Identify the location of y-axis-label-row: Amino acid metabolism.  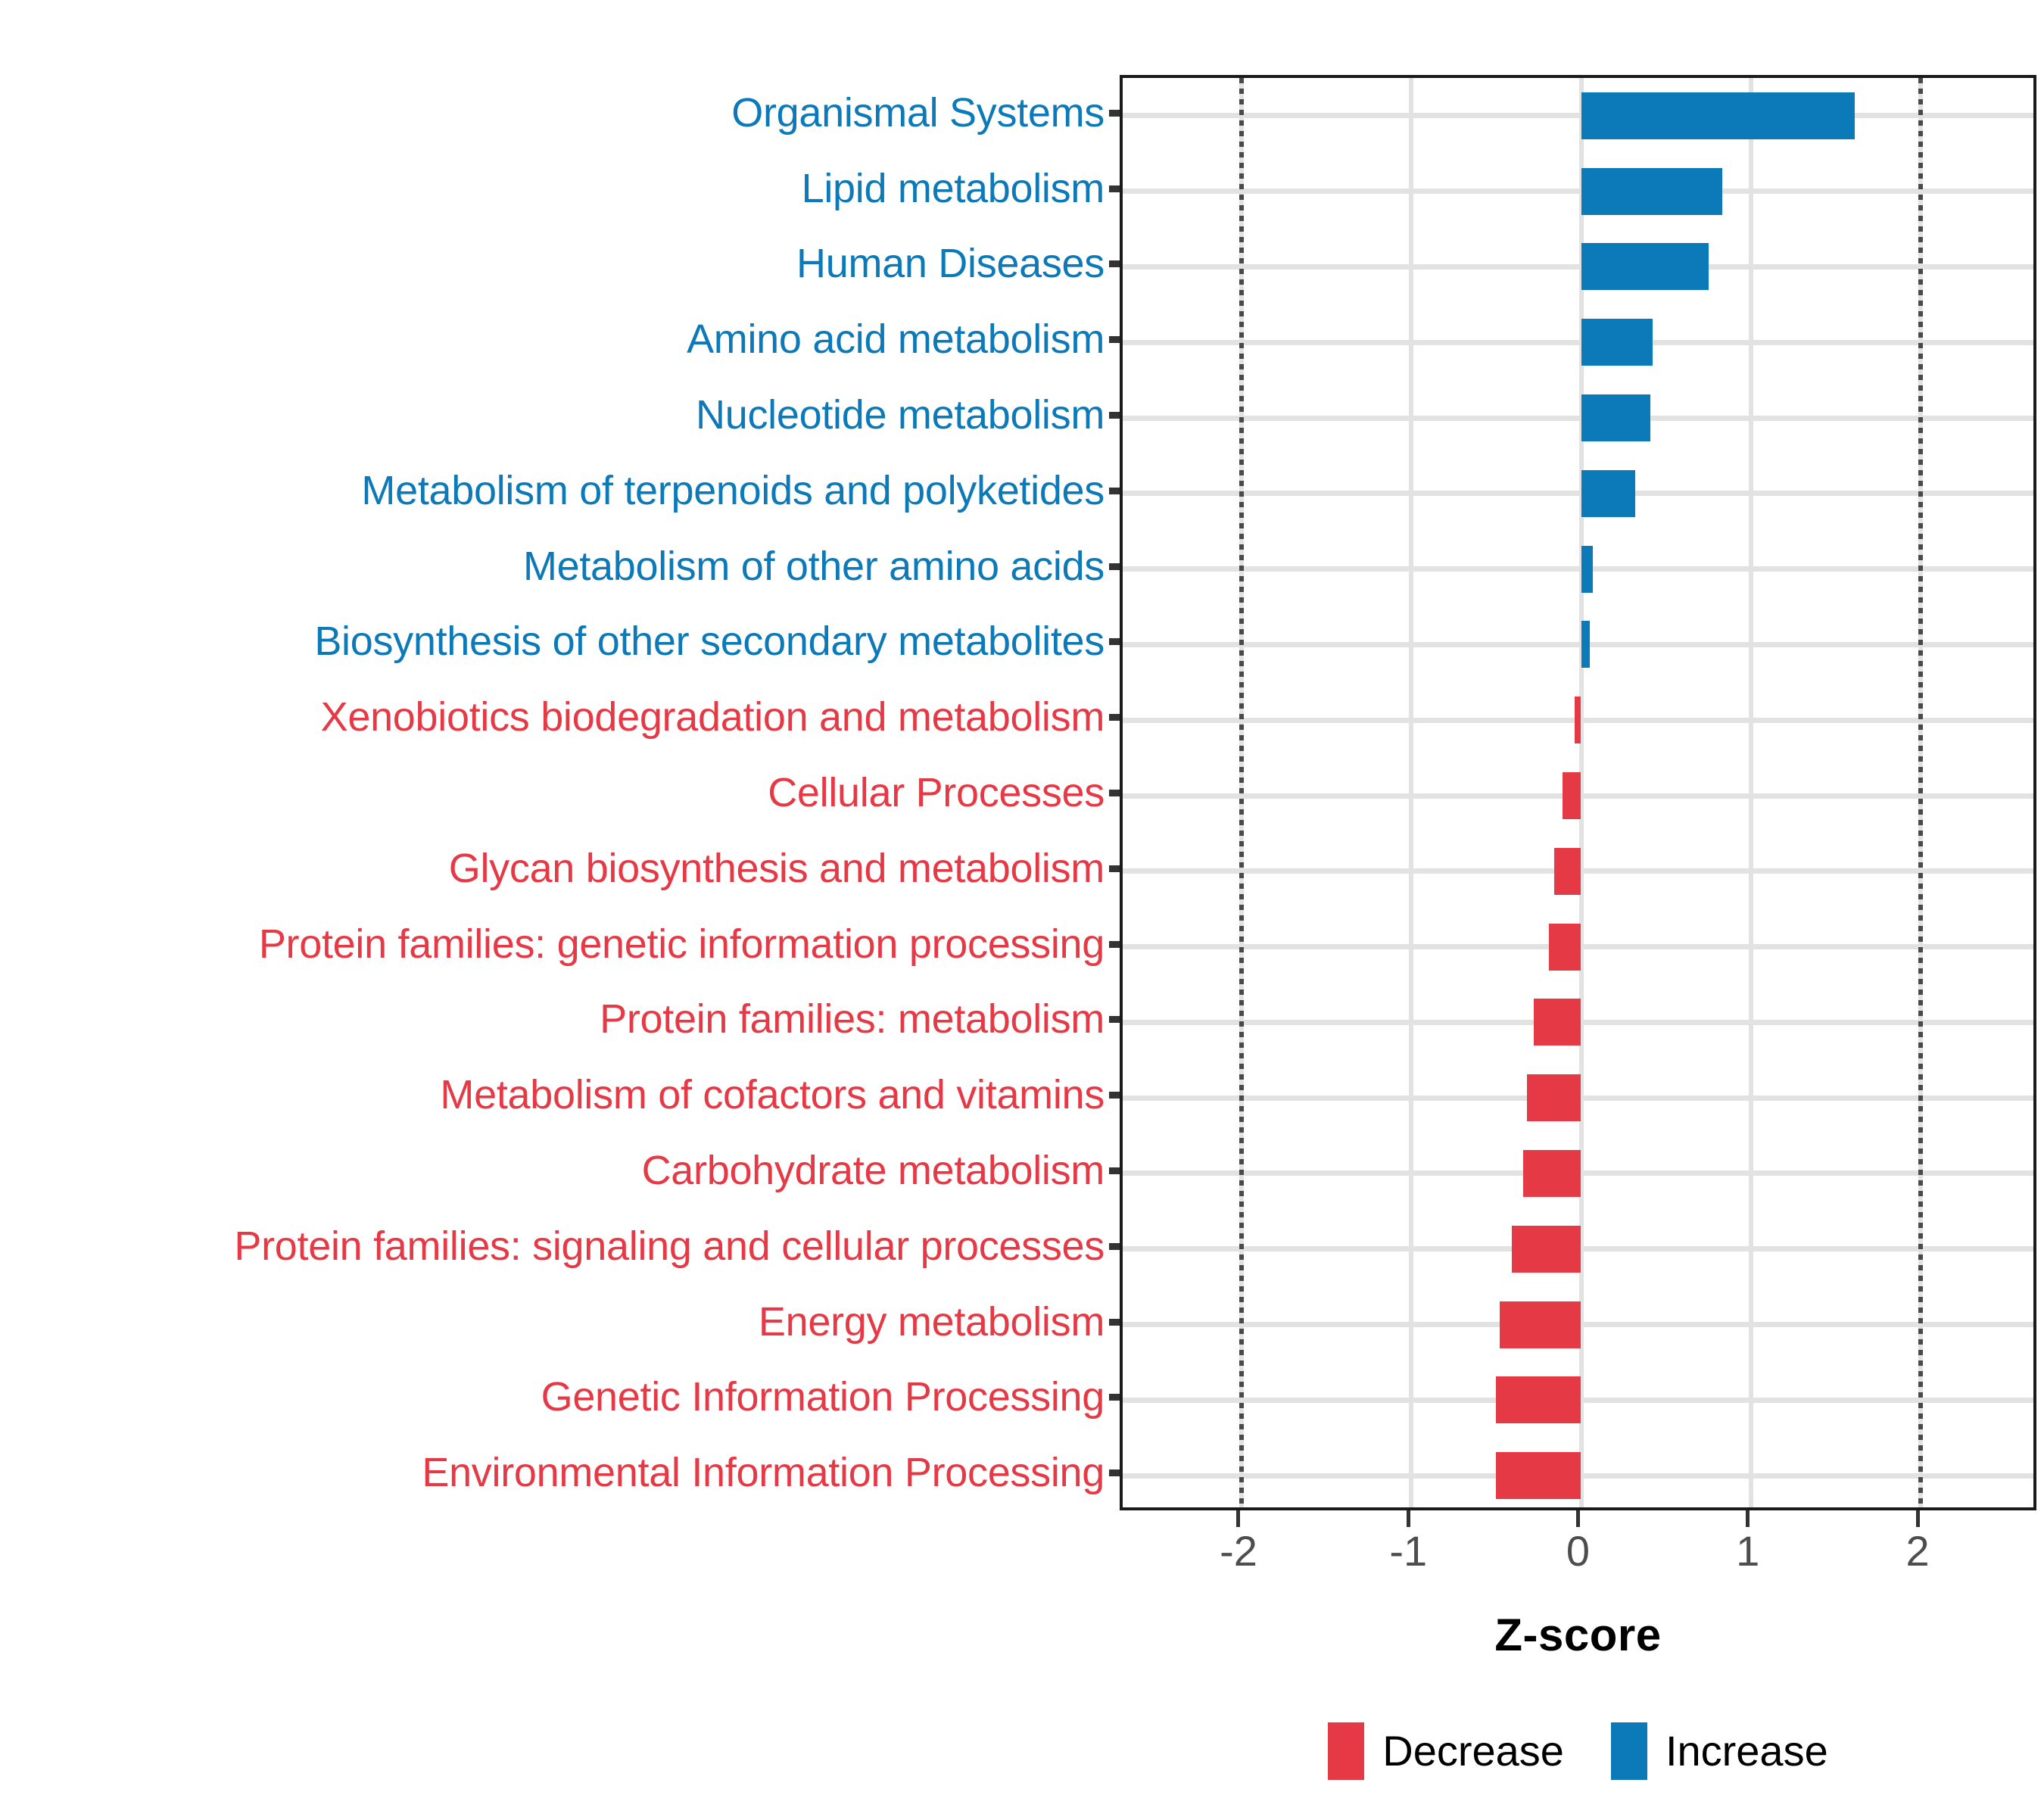
(560, 339).